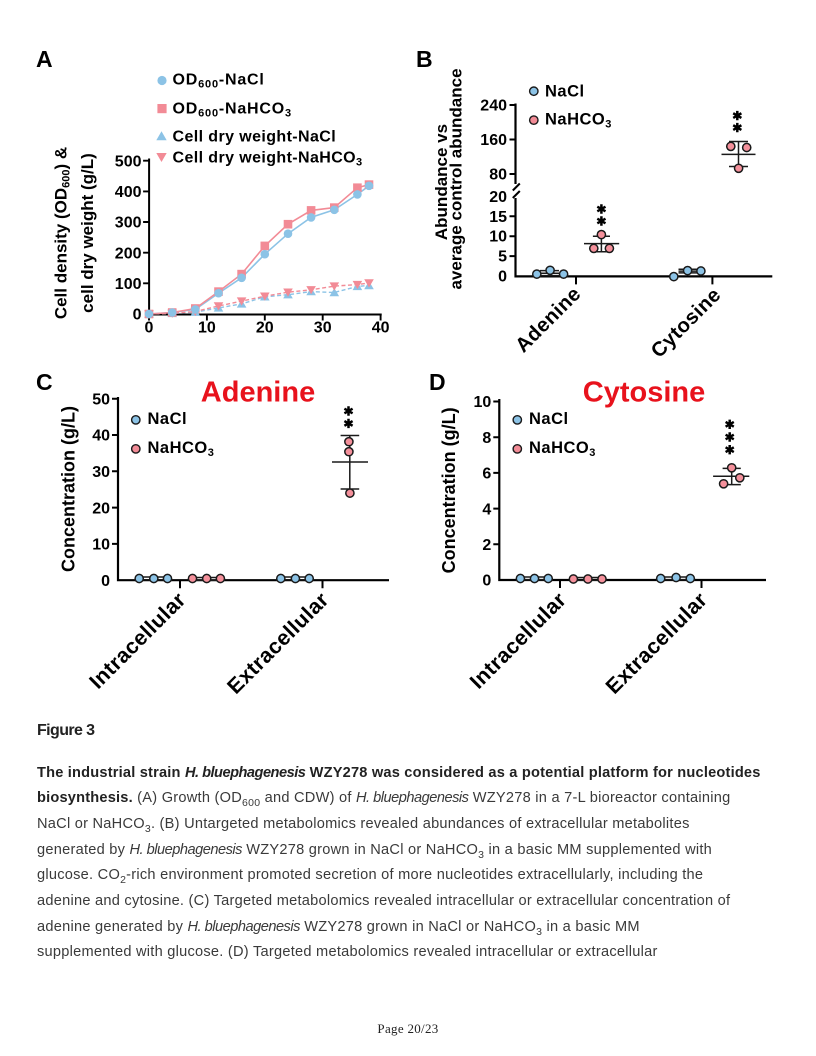 The image size is (816, 1056). What do you see at coordinates (128, 192) in the screenshot?
I see `svg-text: 400` at bounding box center [128, 192].